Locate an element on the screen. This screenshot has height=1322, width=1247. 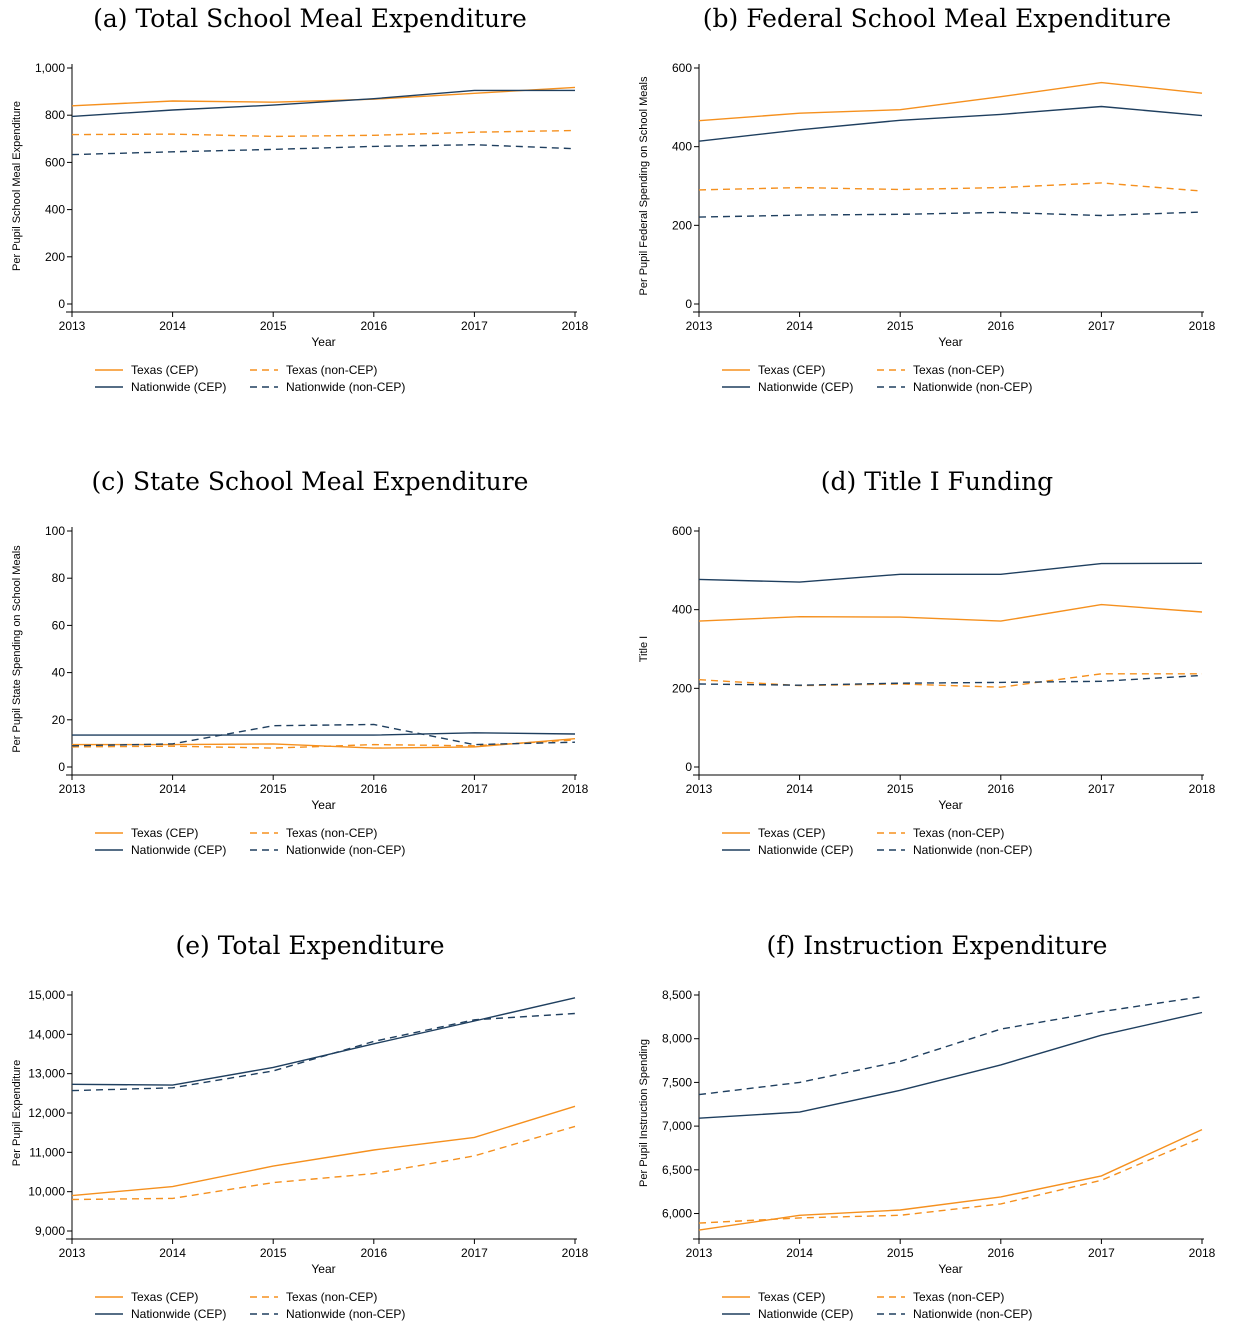
y-tick-label: 8,000 is located at coordinates (677, 1039).